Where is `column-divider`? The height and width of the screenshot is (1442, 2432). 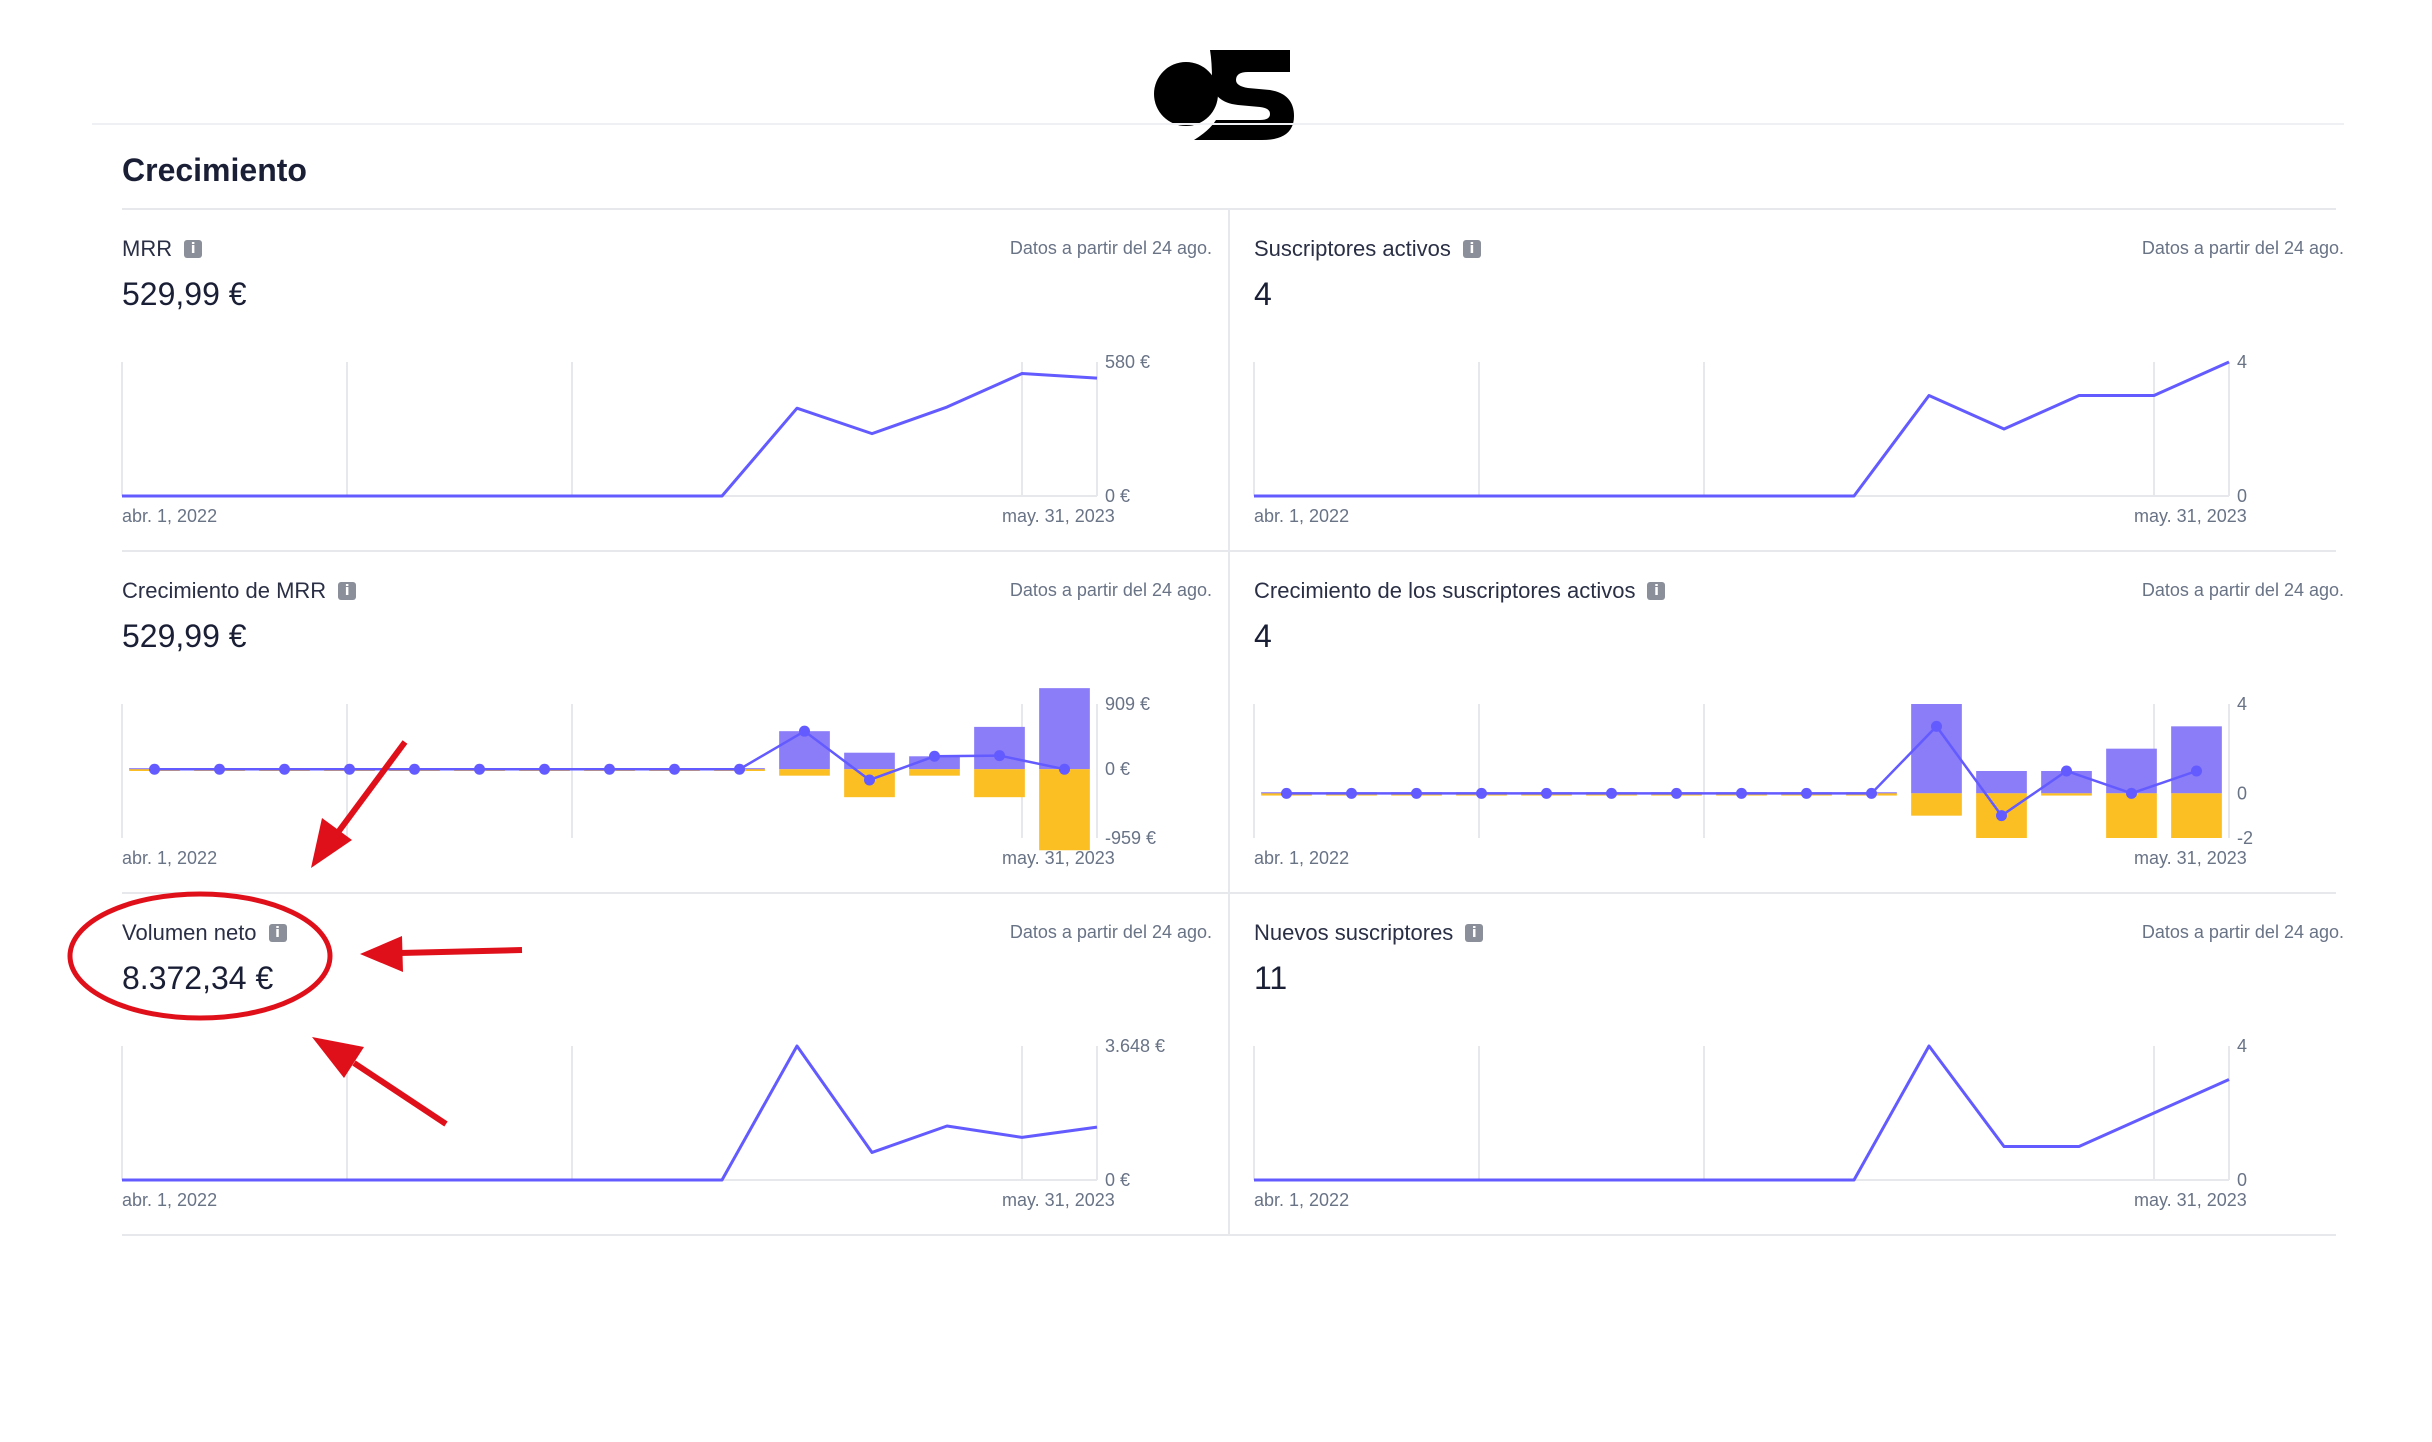
column-divider is located at coordinates (1229, 721).